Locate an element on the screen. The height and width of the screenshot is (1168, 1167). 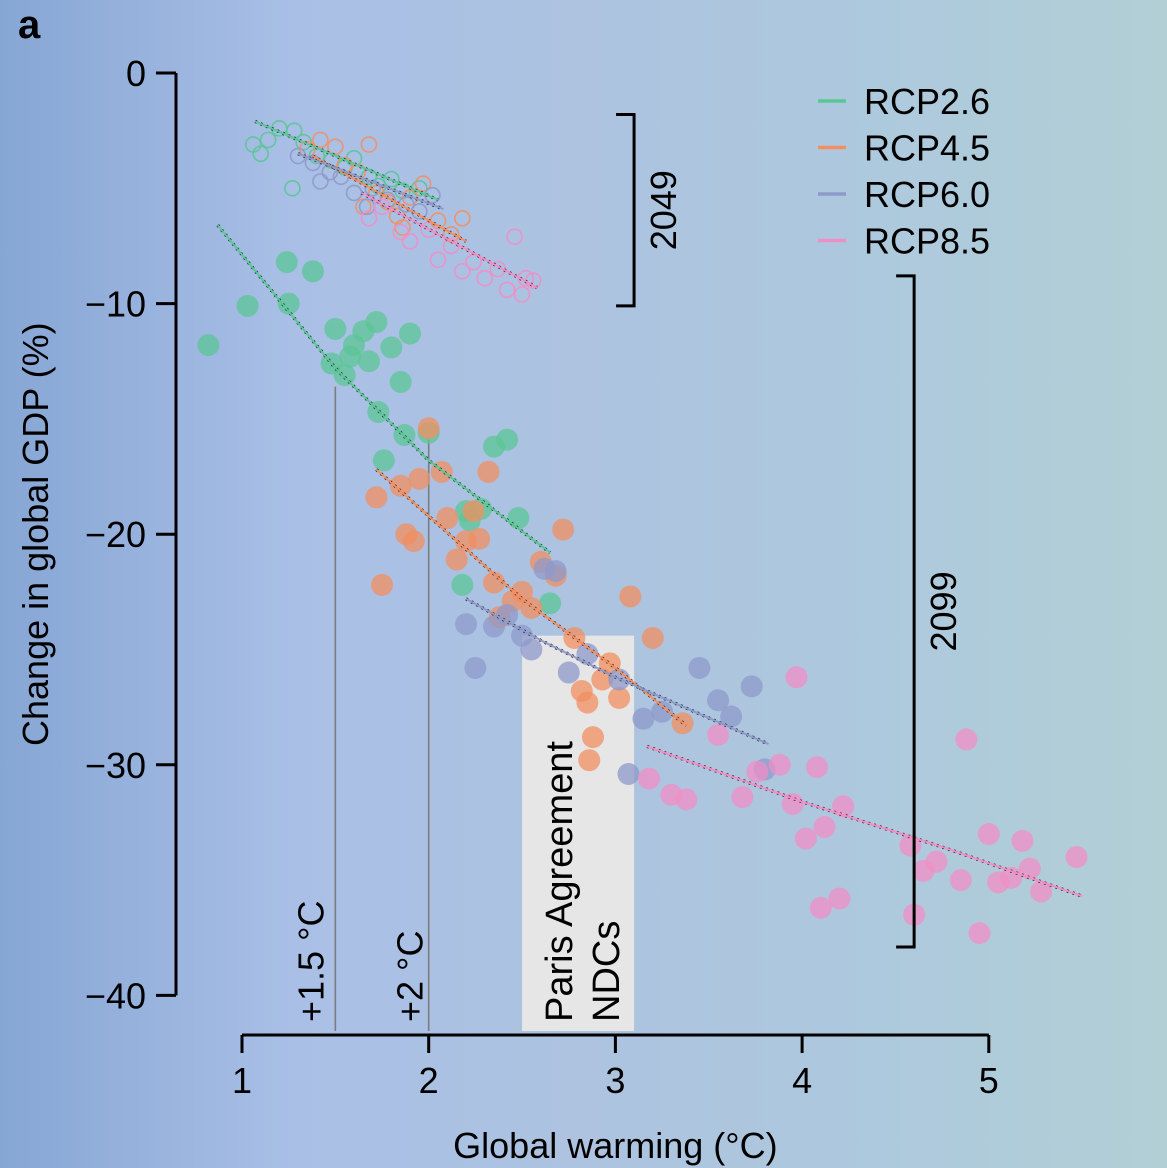
y-axis: 0 −10 −20 −30 −40 is located at coordinates (131, 534).